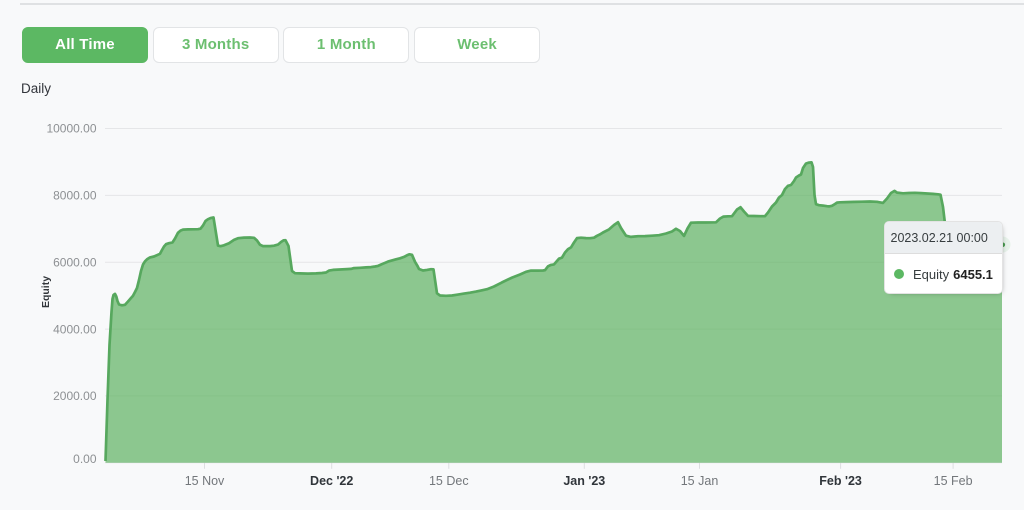 This screenshot has width=1024, height=510. Describe the element at coordinates (953, 481) in the screenshot. I see `svg-text: 15 Feb` at that location.